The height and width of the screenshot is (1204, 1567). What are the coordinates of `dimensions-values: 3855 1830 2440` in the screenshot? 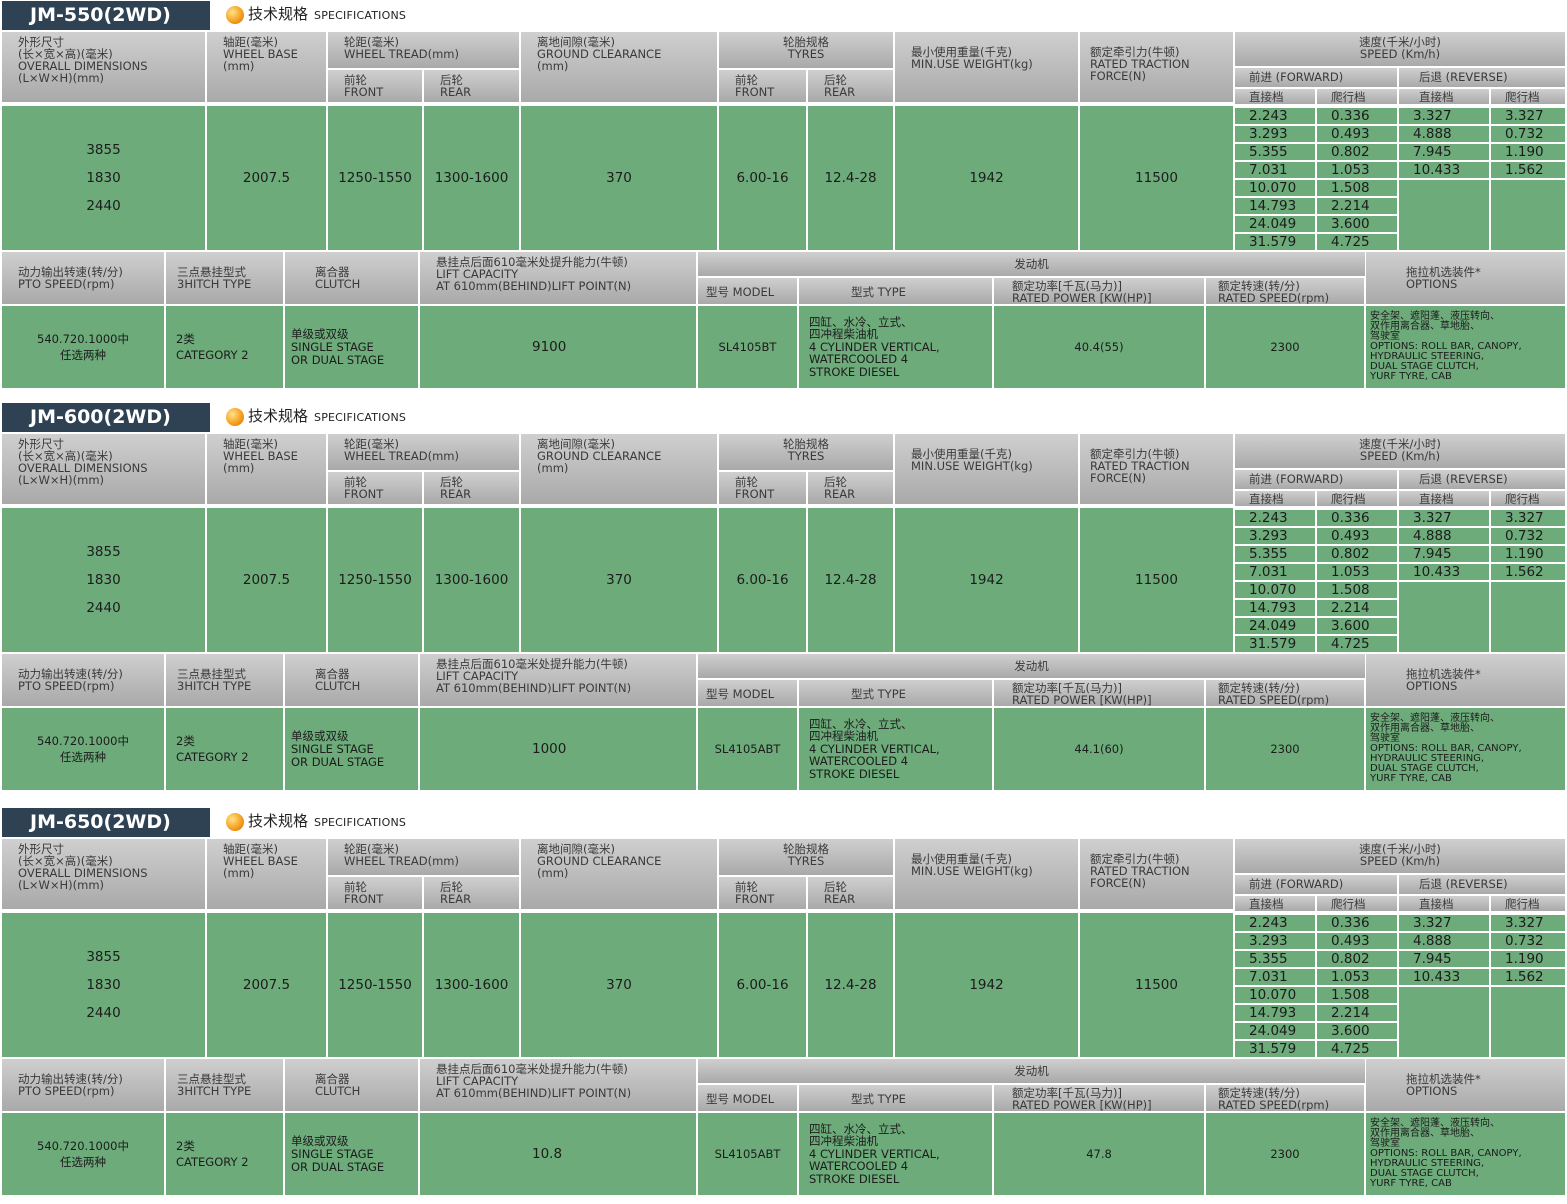 It's located at (103, 178).